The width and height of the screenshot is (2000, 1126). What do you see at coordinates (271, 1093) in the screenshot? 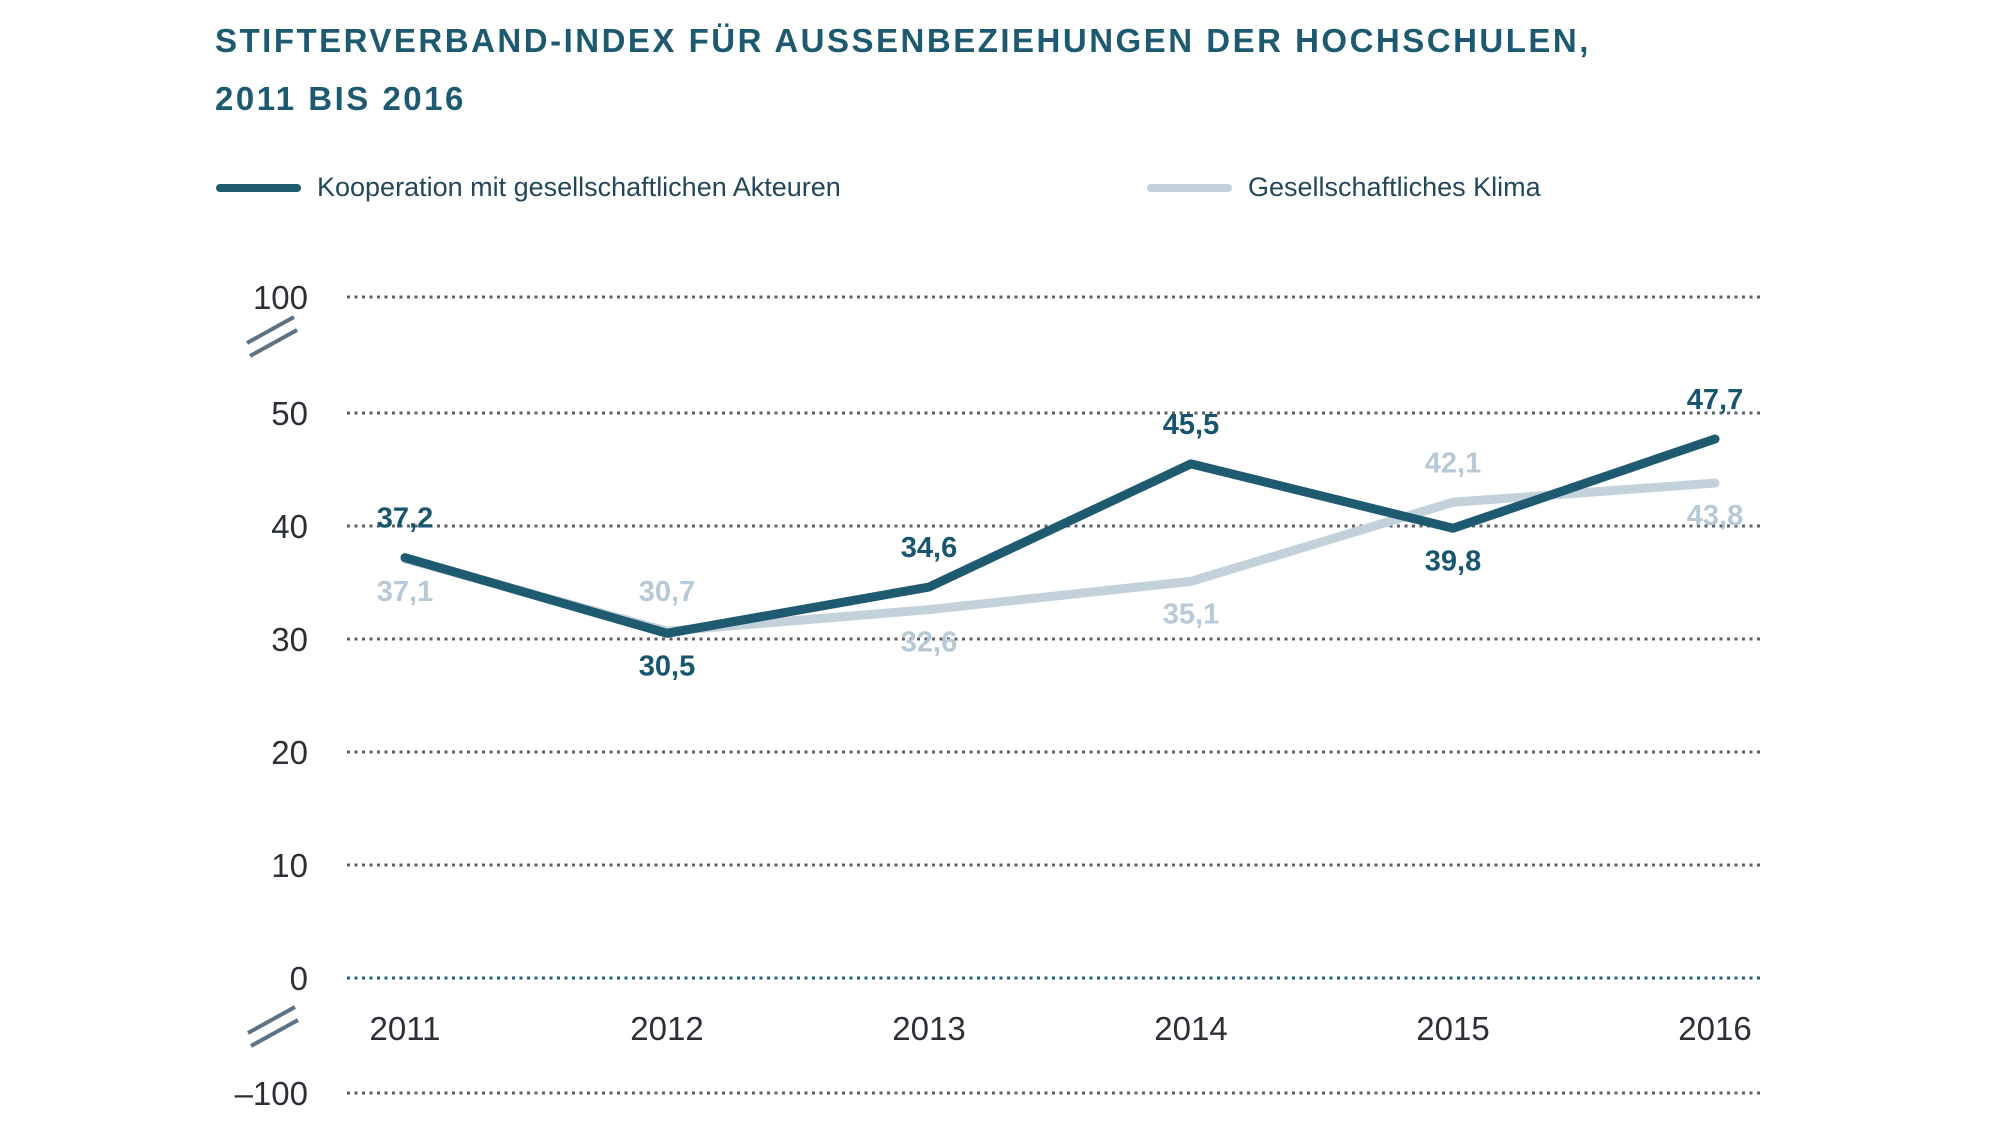
I see `y-axis-tick-label: –100` at bounding box center [271, 1093].